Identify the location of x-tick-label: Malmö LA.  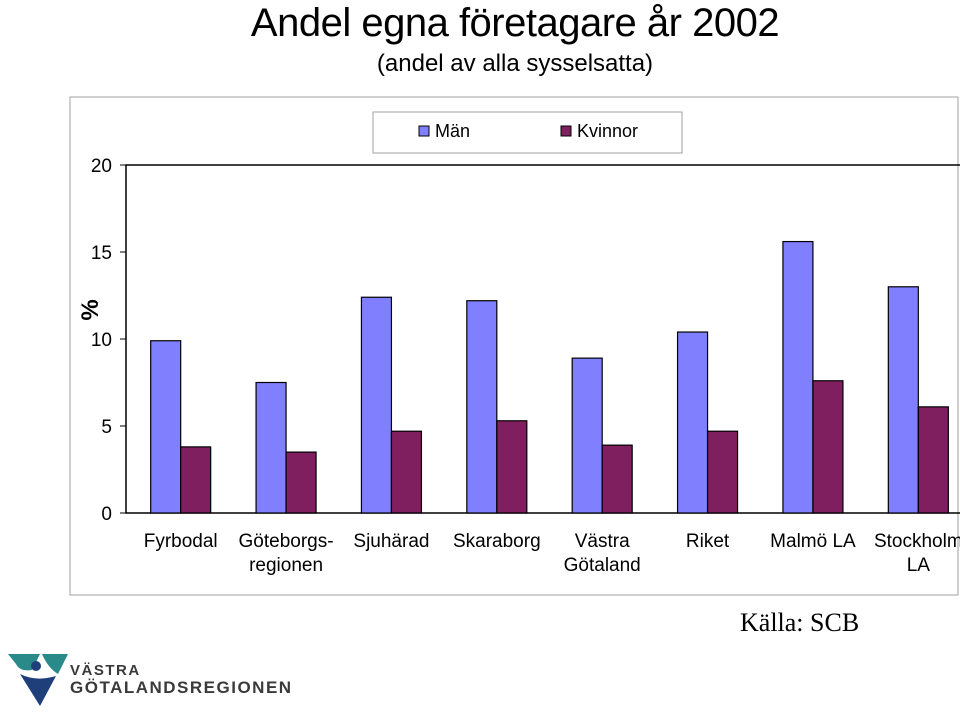
(813, 541).